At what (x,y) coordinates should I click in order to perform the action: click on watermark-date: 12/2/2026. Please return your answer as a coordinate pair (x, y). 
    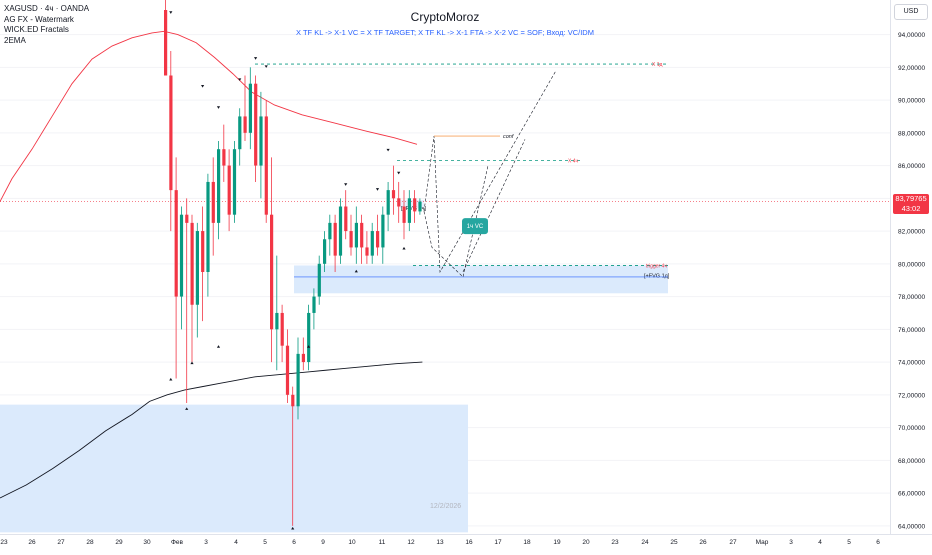
    Looking at the image, I should click on (445, 506).